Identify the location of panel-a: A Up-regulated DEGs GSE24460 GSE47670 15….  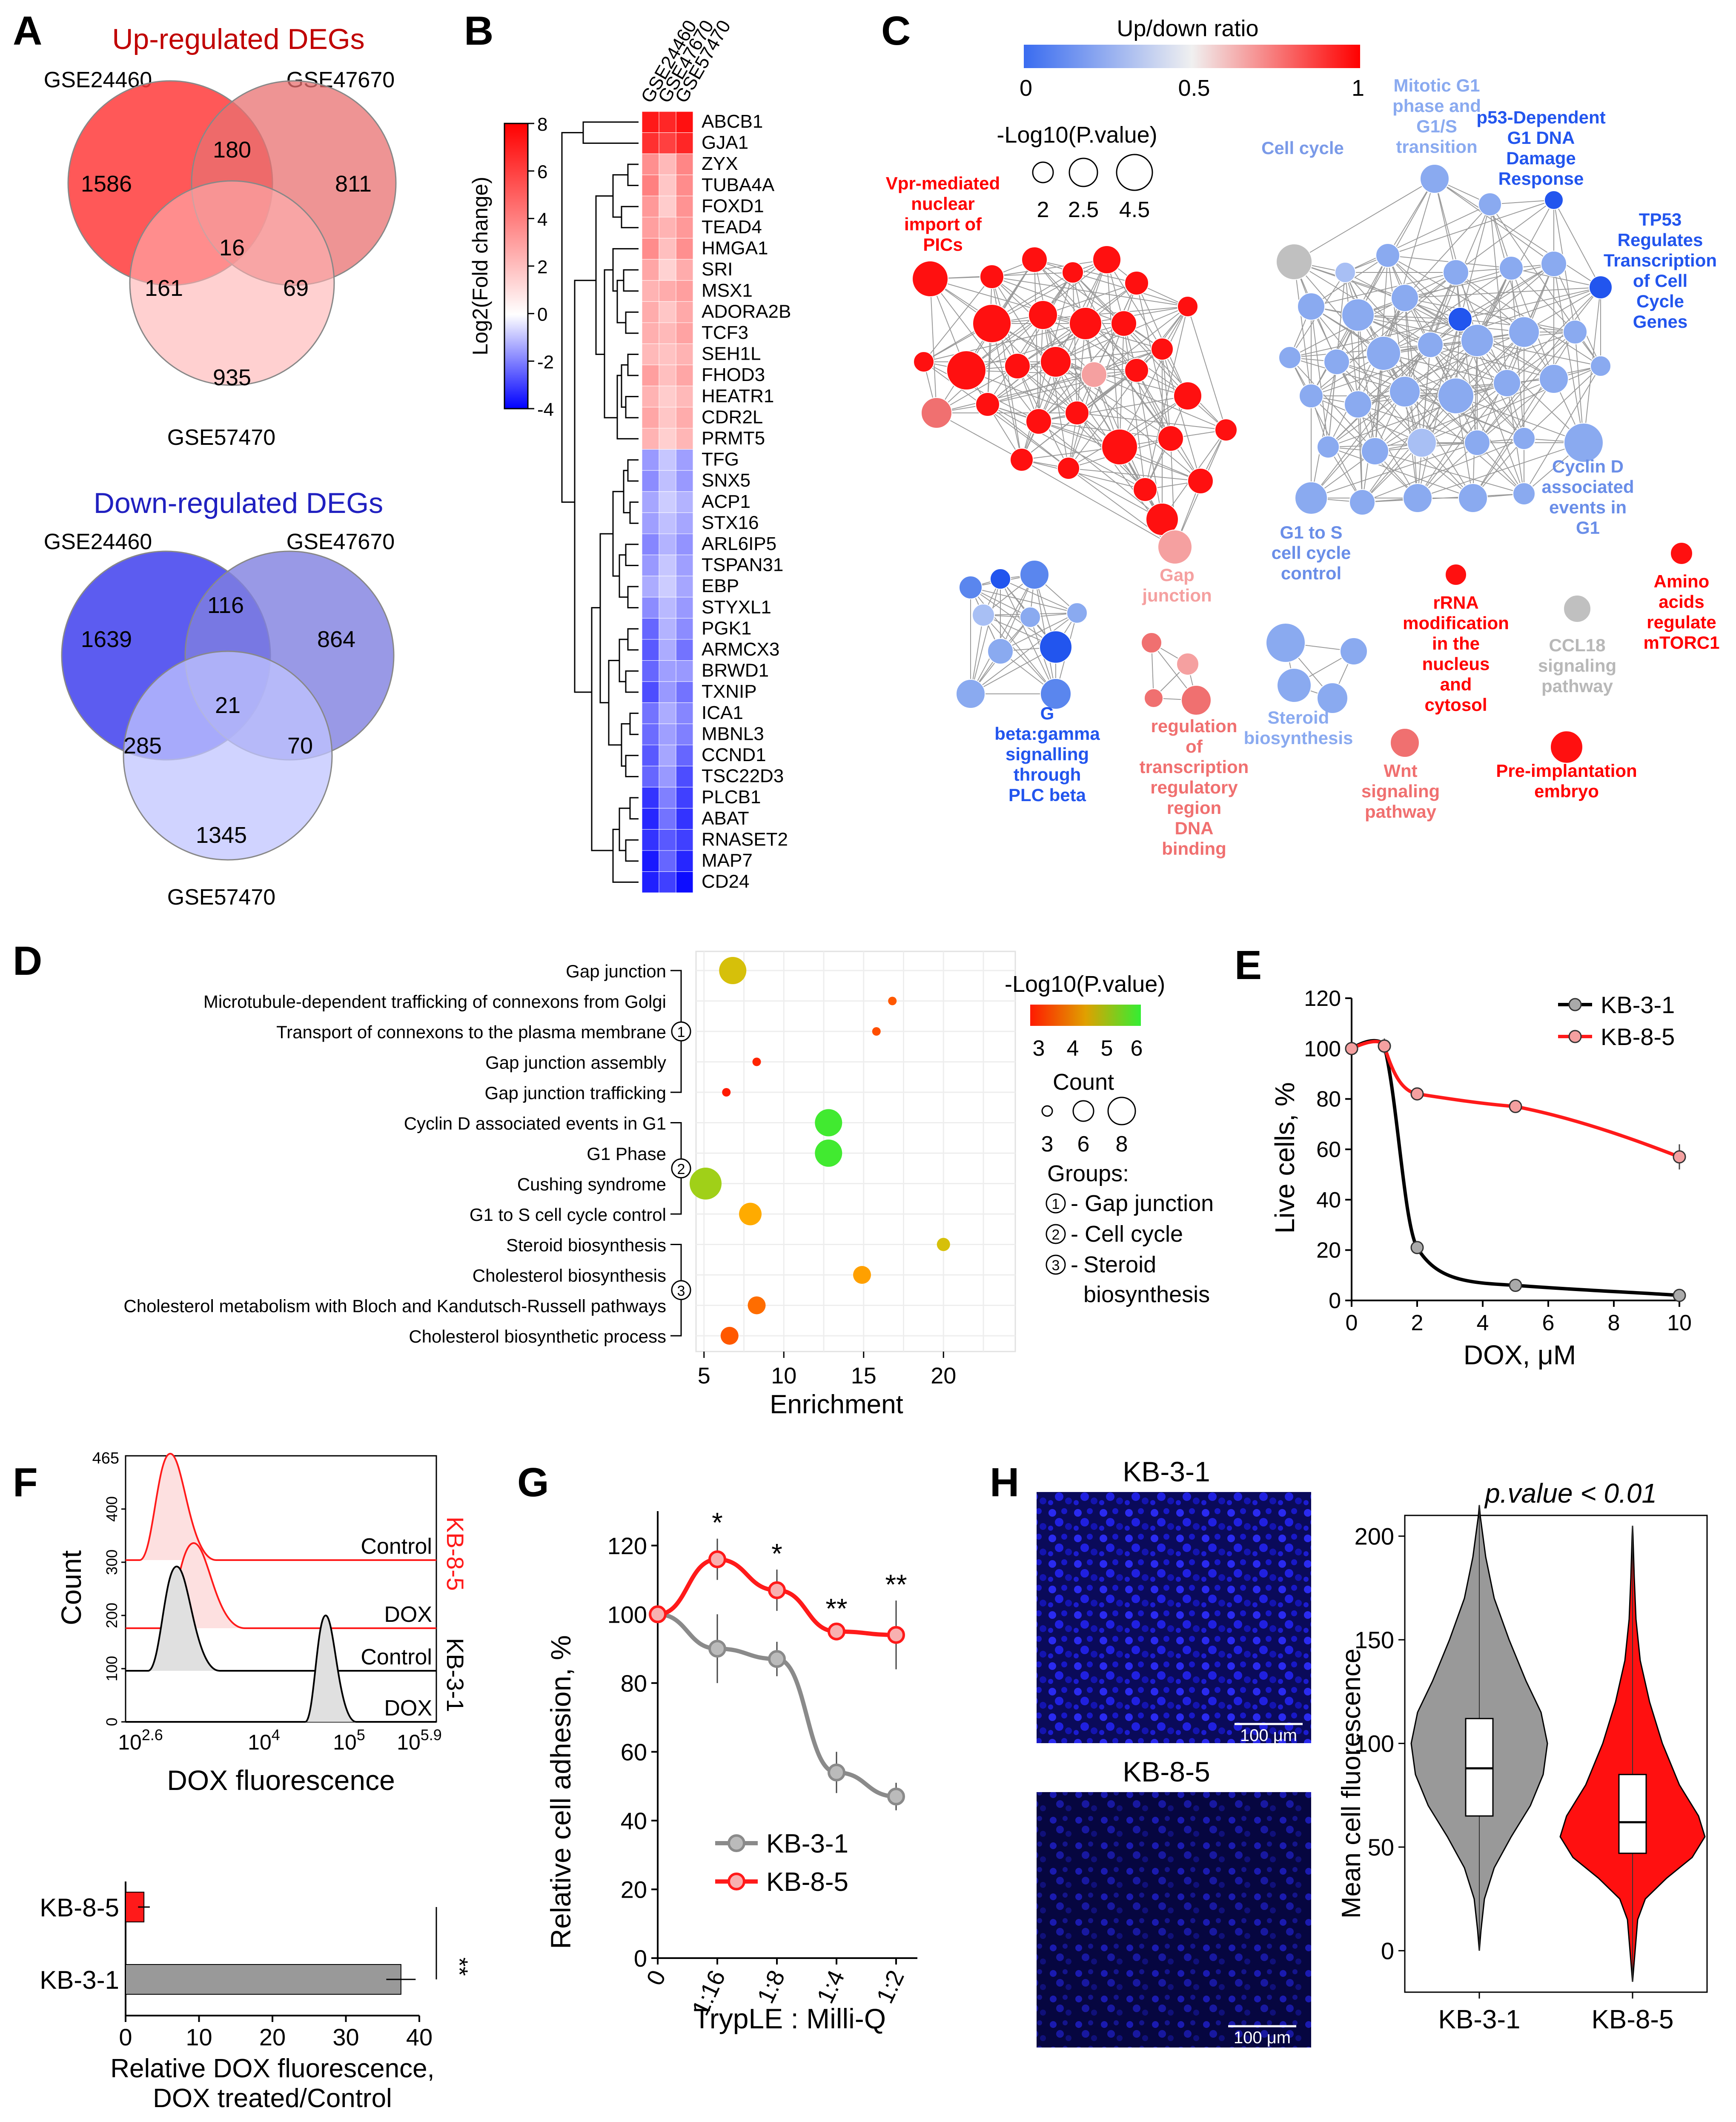
(205, 459).